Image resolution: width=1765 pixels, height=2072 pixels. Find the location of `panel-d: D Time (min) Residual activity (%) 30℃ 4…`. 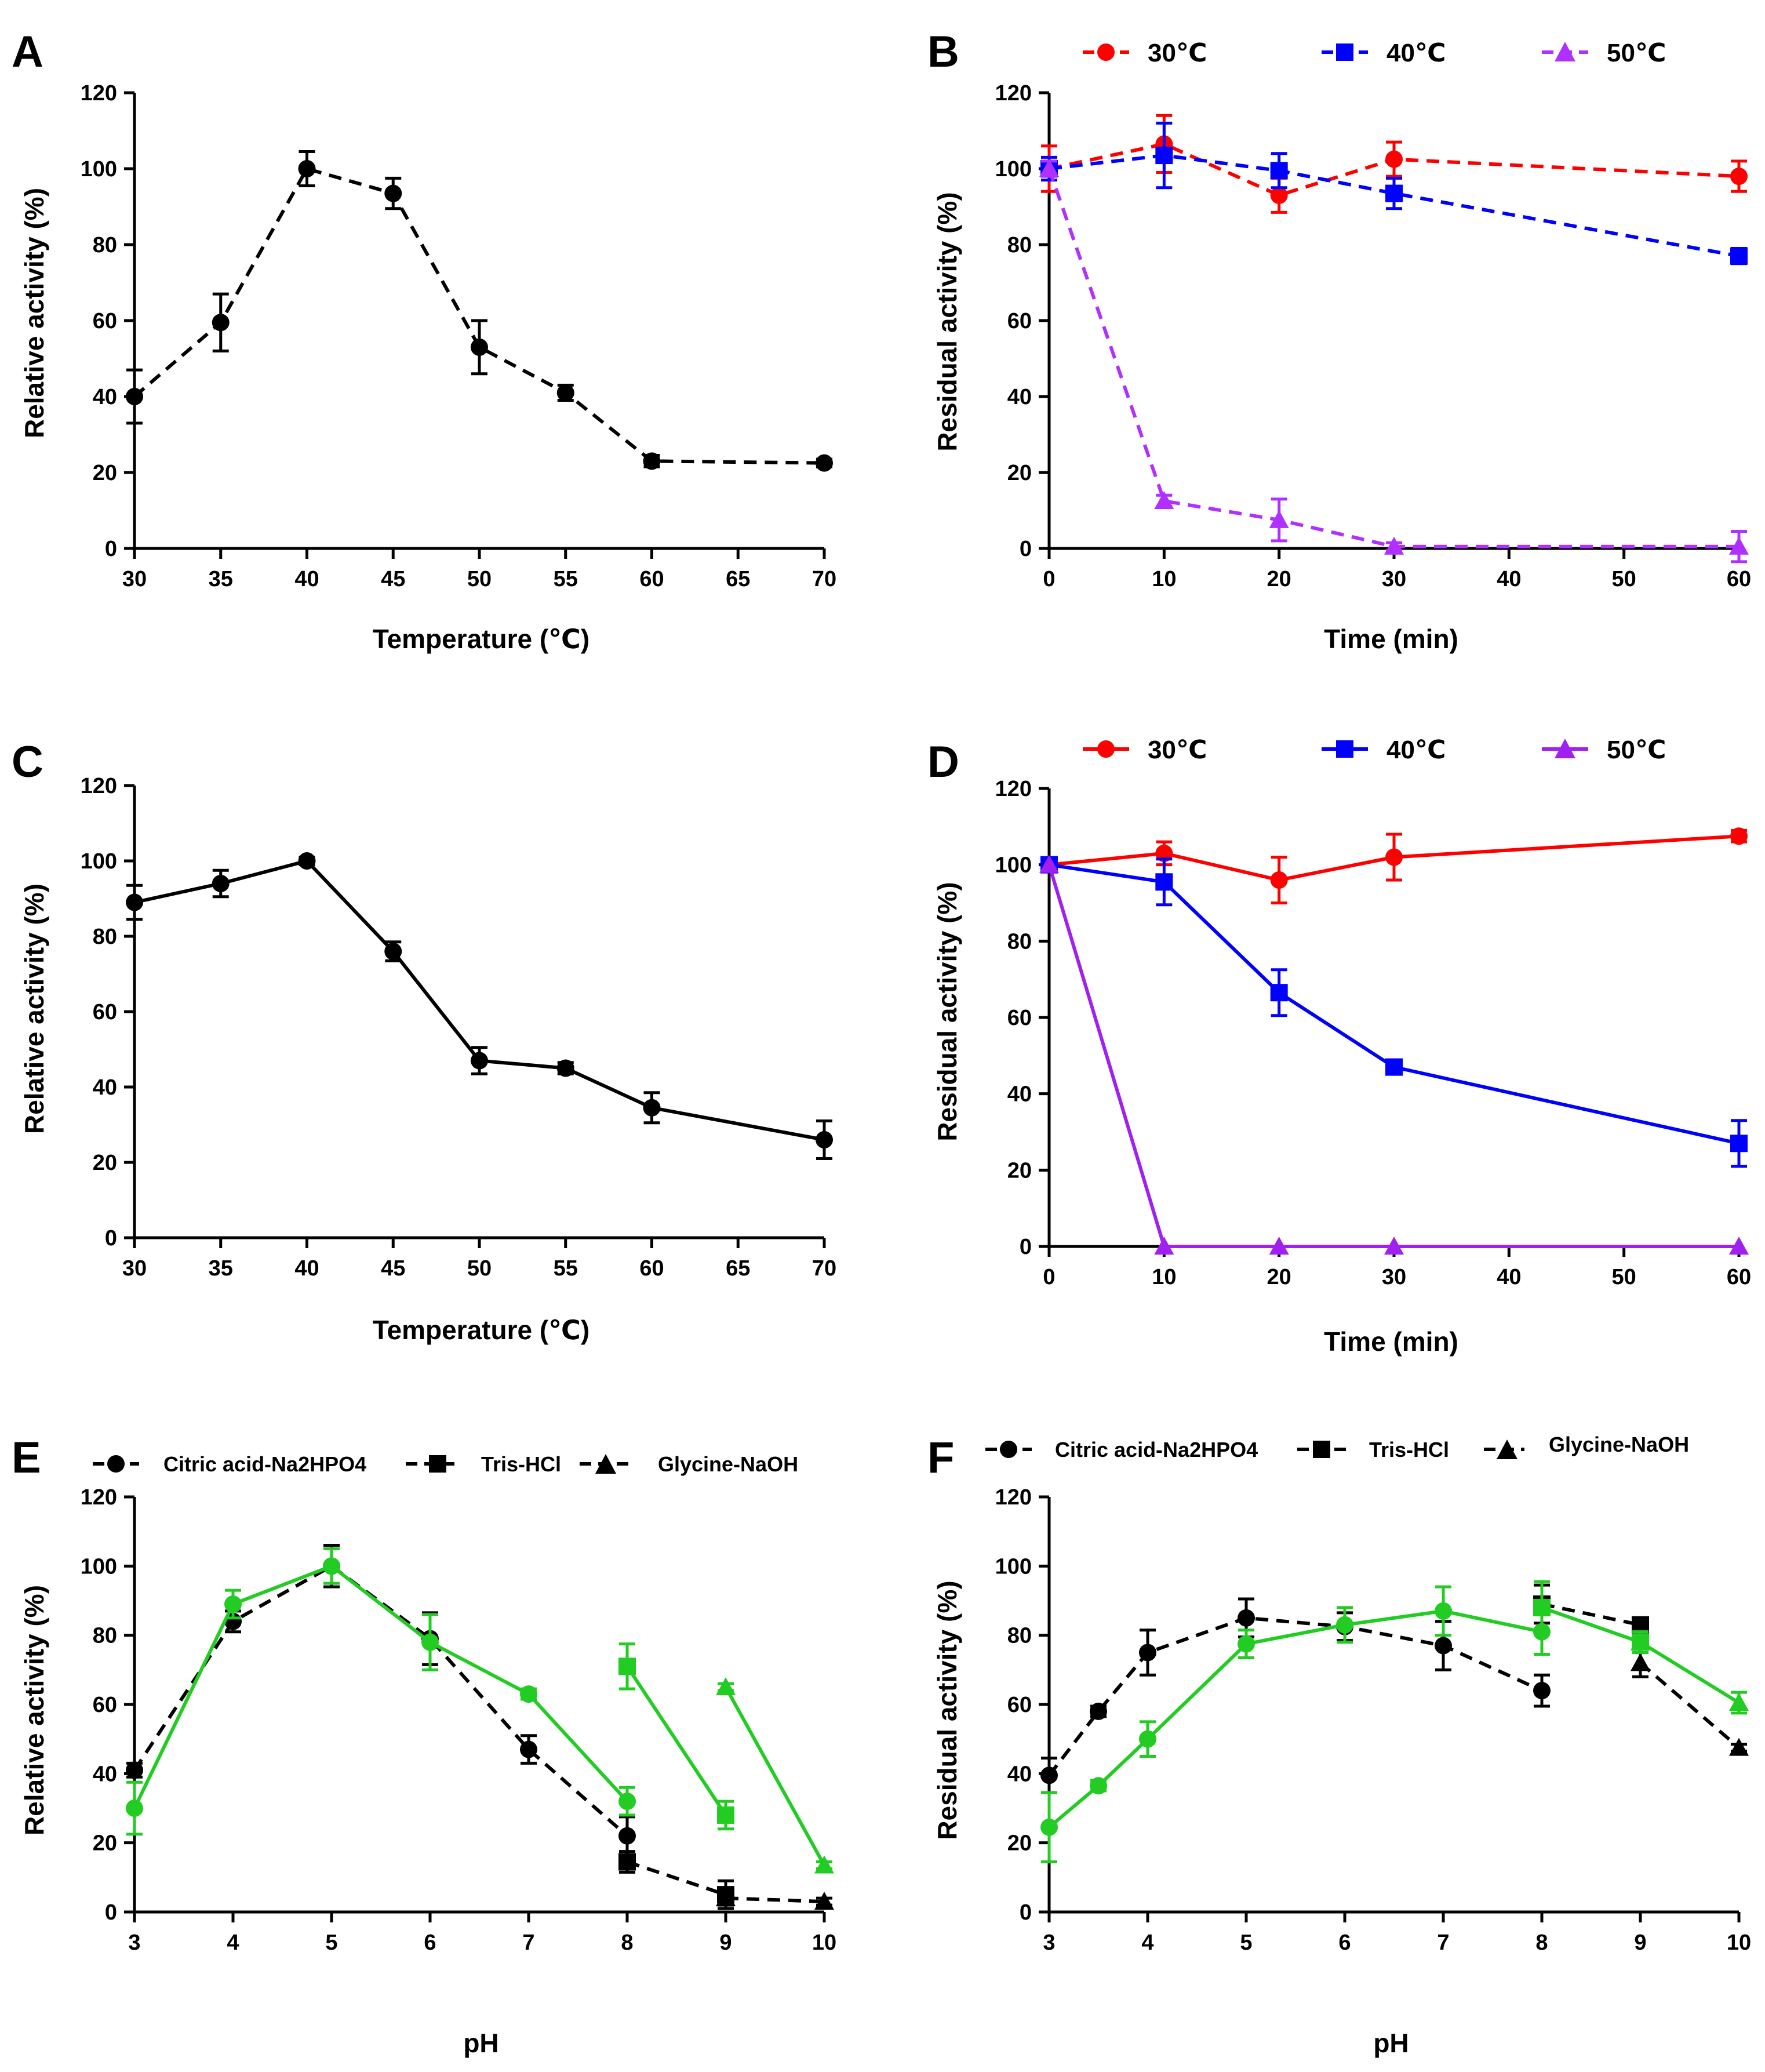

panel-d: D Time (min) Residual activity (%) 30℃ 4… is located at coordinates (1339, 1046).